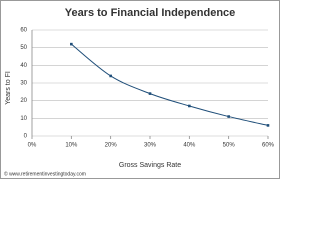  I want to click on y-tick-label: 0, so click(26, 137).